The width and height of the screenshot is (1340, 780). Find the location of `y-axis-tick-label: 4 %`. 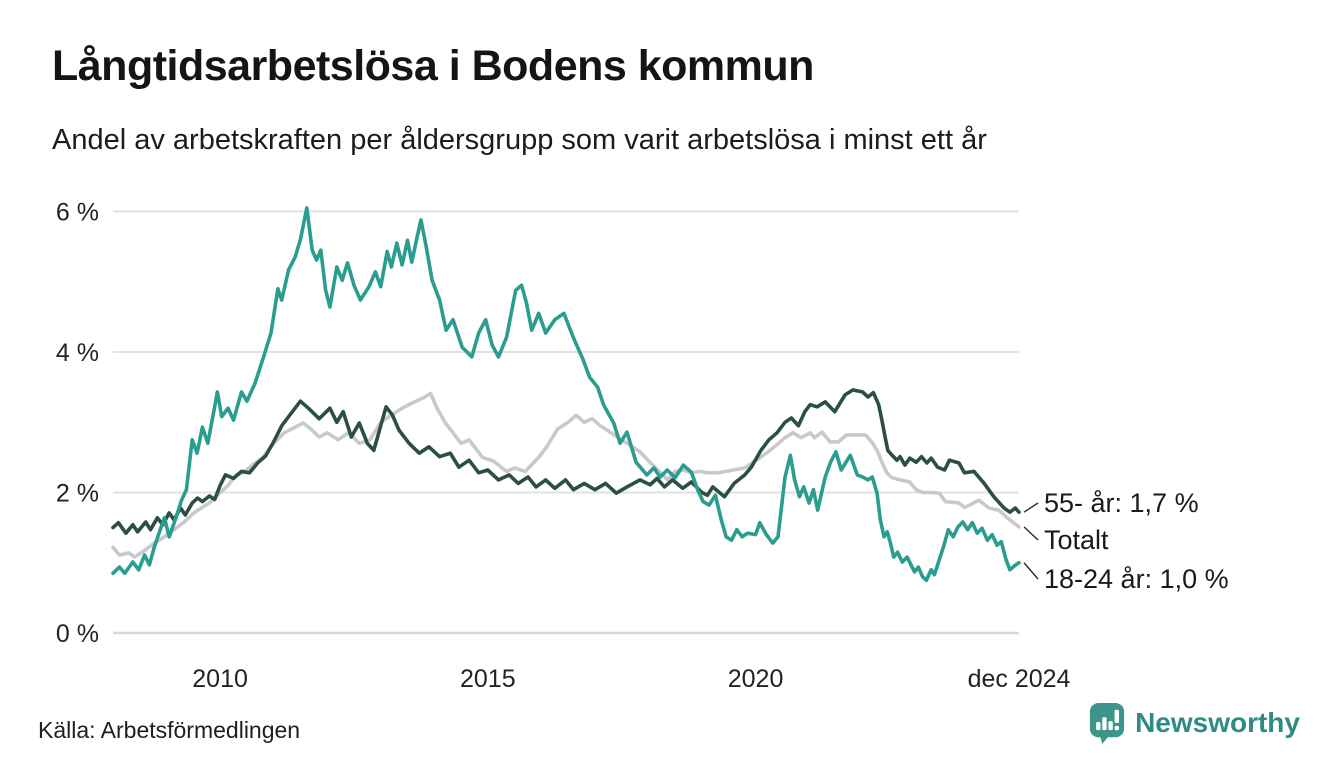

y-axis-tick-label: 4 % is located at coordinates (77, 353).